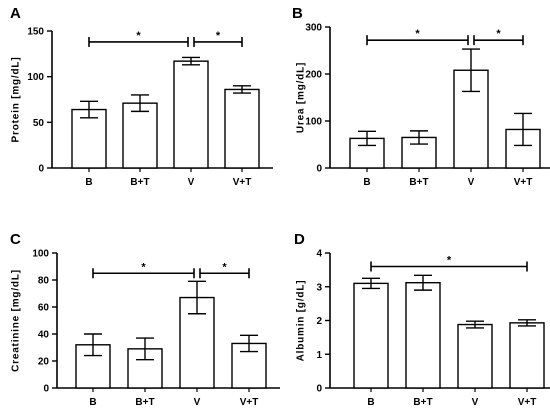 The image size is (550, 416). What do you see at coordinates (44, 362) in the screenshot?
I see `y-tick-label: 20` at bounding box center [44, 362].